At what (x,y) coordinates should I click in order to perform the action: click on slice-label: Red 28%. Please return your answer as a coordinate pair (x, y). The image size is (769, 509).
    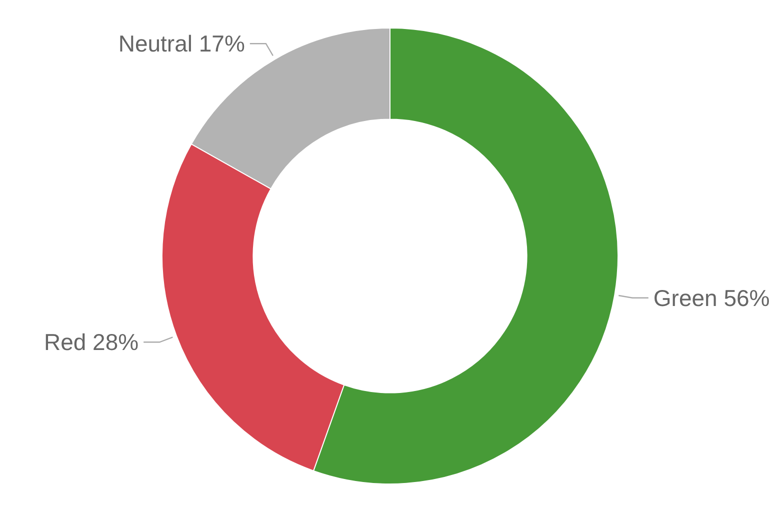
    Looking at the image, I should click on (91, 342).